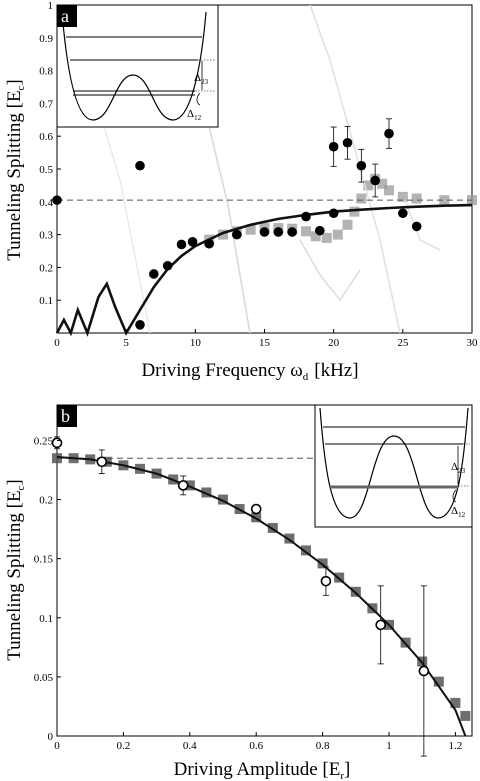  What do you see at coordinates (134, 66) in the screenshot?
I see `panel-a-inset-potential` at bounding box center [134, 66].